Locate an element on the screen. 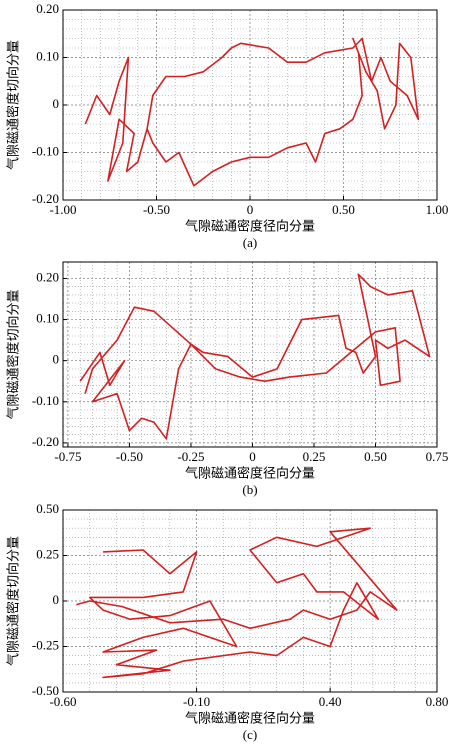 This screenshot has height=756, width=463. caption: (b) is located at coordinates (249, 489).